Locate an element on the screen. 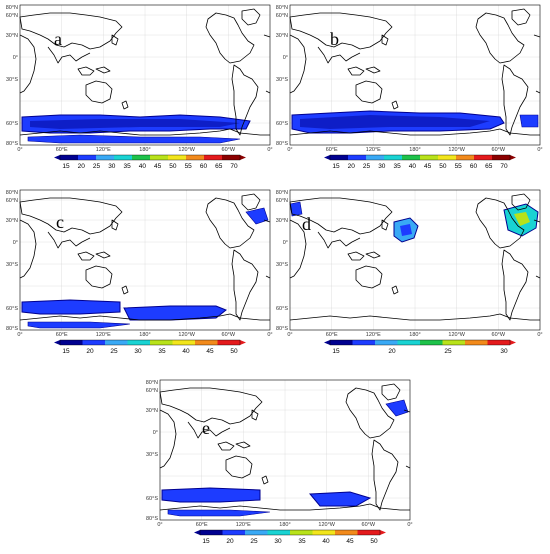  map-area: a is located at coordinates (145, 75).